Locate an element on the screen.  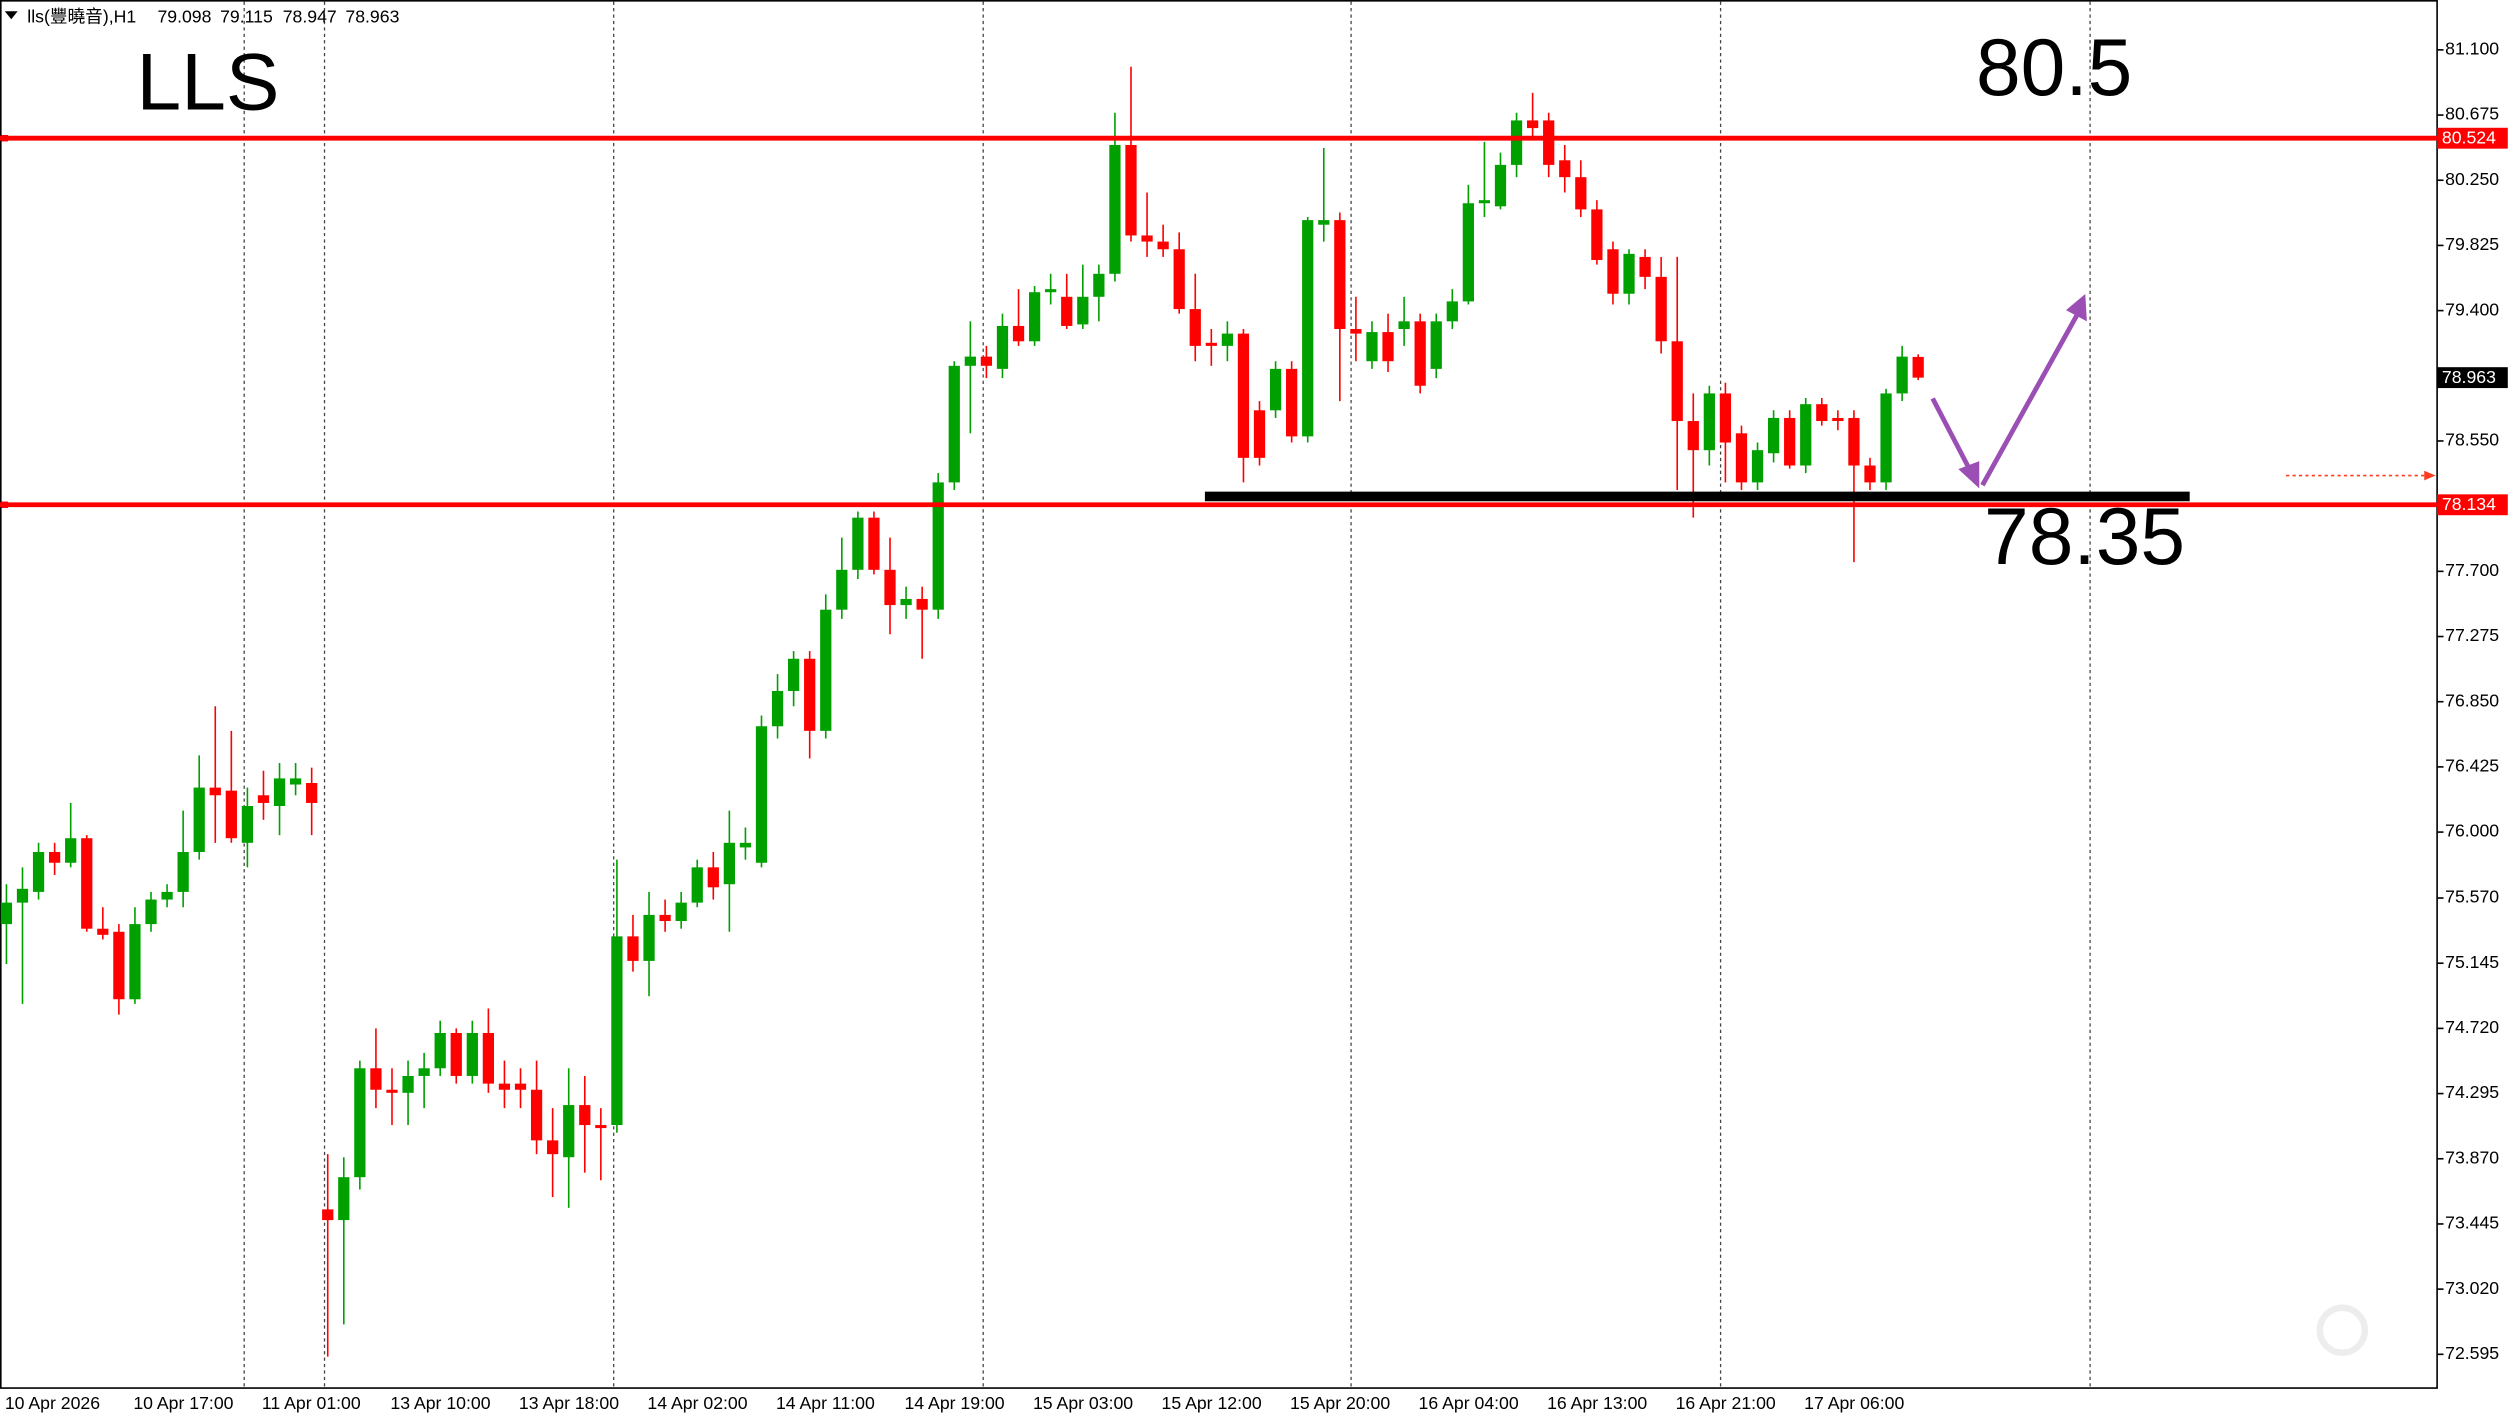
annotation: 78.35 is located at coordinates (2084, 537).